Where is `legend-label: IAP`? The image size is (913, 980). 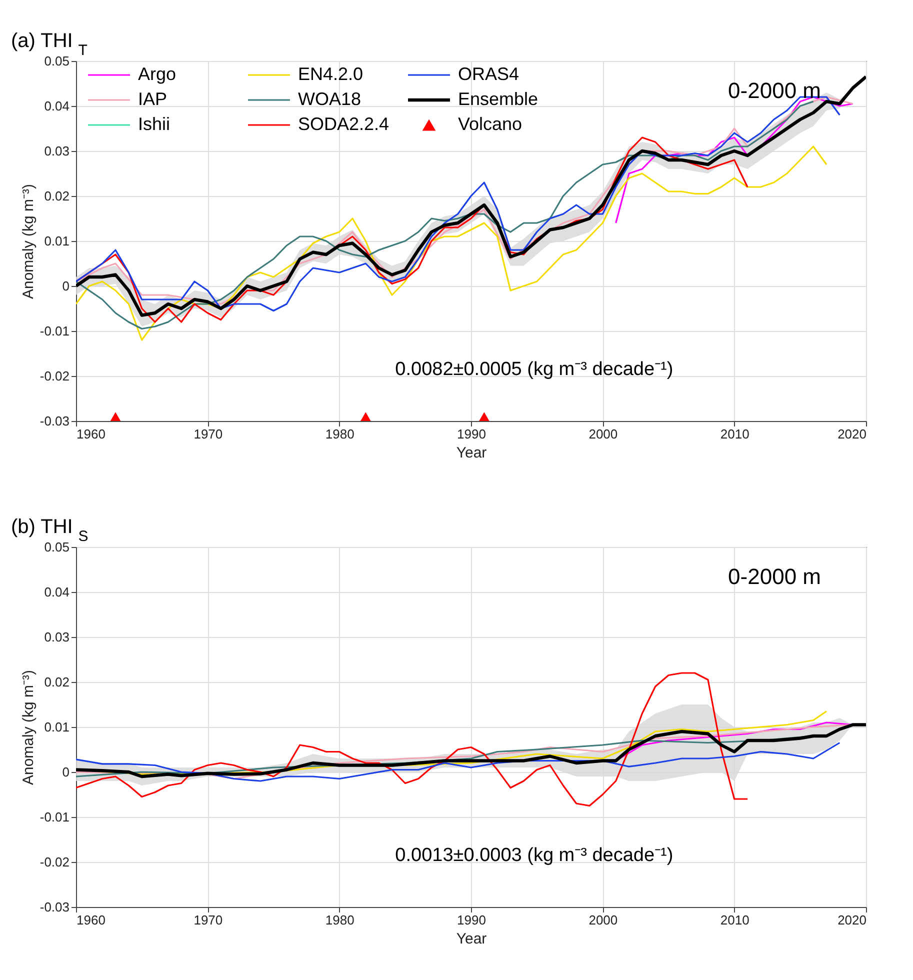 legend-label: IAP is located at coordinates (153, 99).